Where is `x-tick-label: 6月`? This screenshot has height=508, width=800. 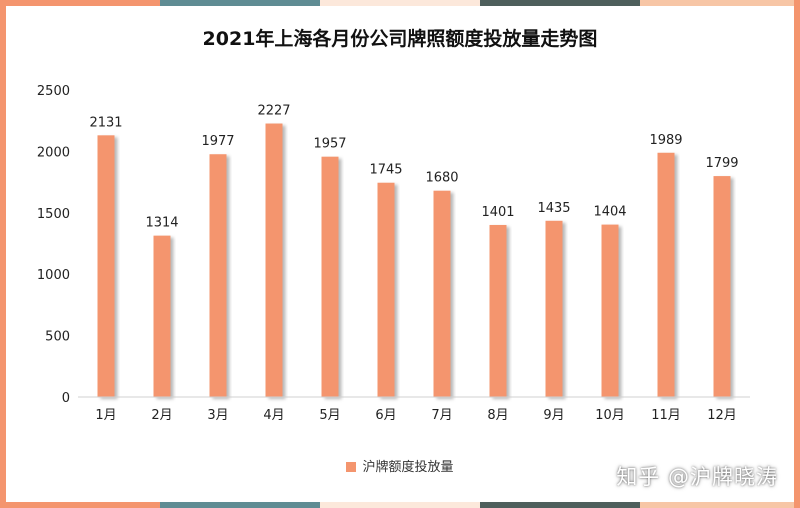
x-tick-label: 6月 is located at coordinates (385, 415).